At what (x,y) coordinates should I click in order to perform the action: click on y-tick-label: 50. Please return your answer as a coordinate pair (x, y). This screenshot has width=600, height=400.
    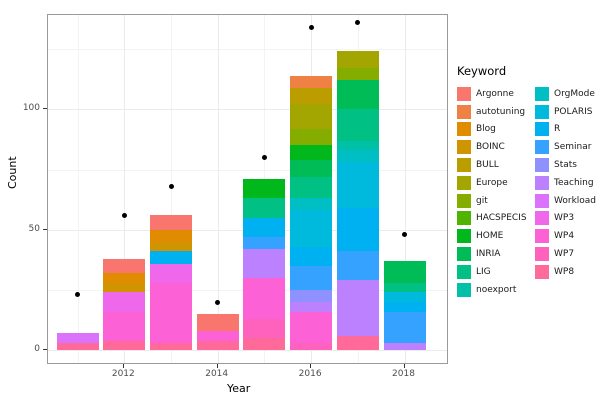
    Looking at the image, I should click on (34, 228).